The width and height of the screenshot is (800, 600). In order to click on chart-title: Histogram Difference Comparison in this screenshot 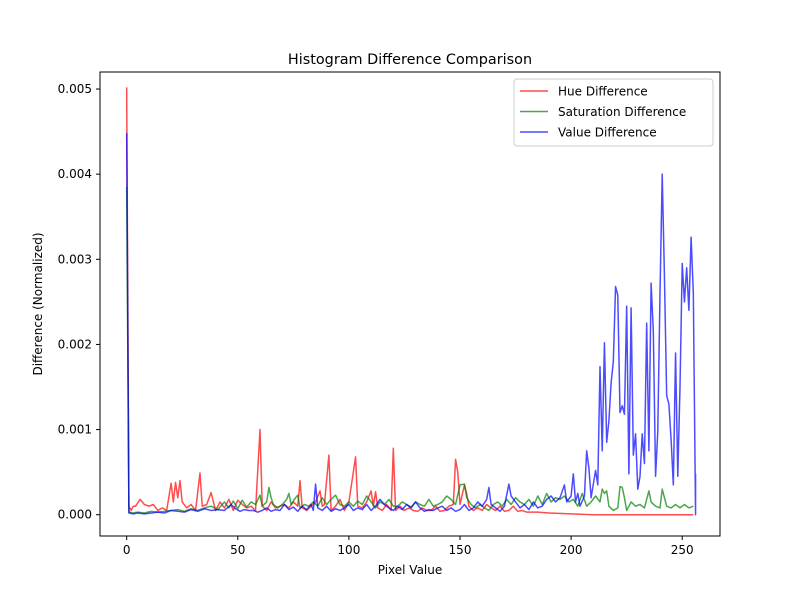, I will do `click(410, 60)`.